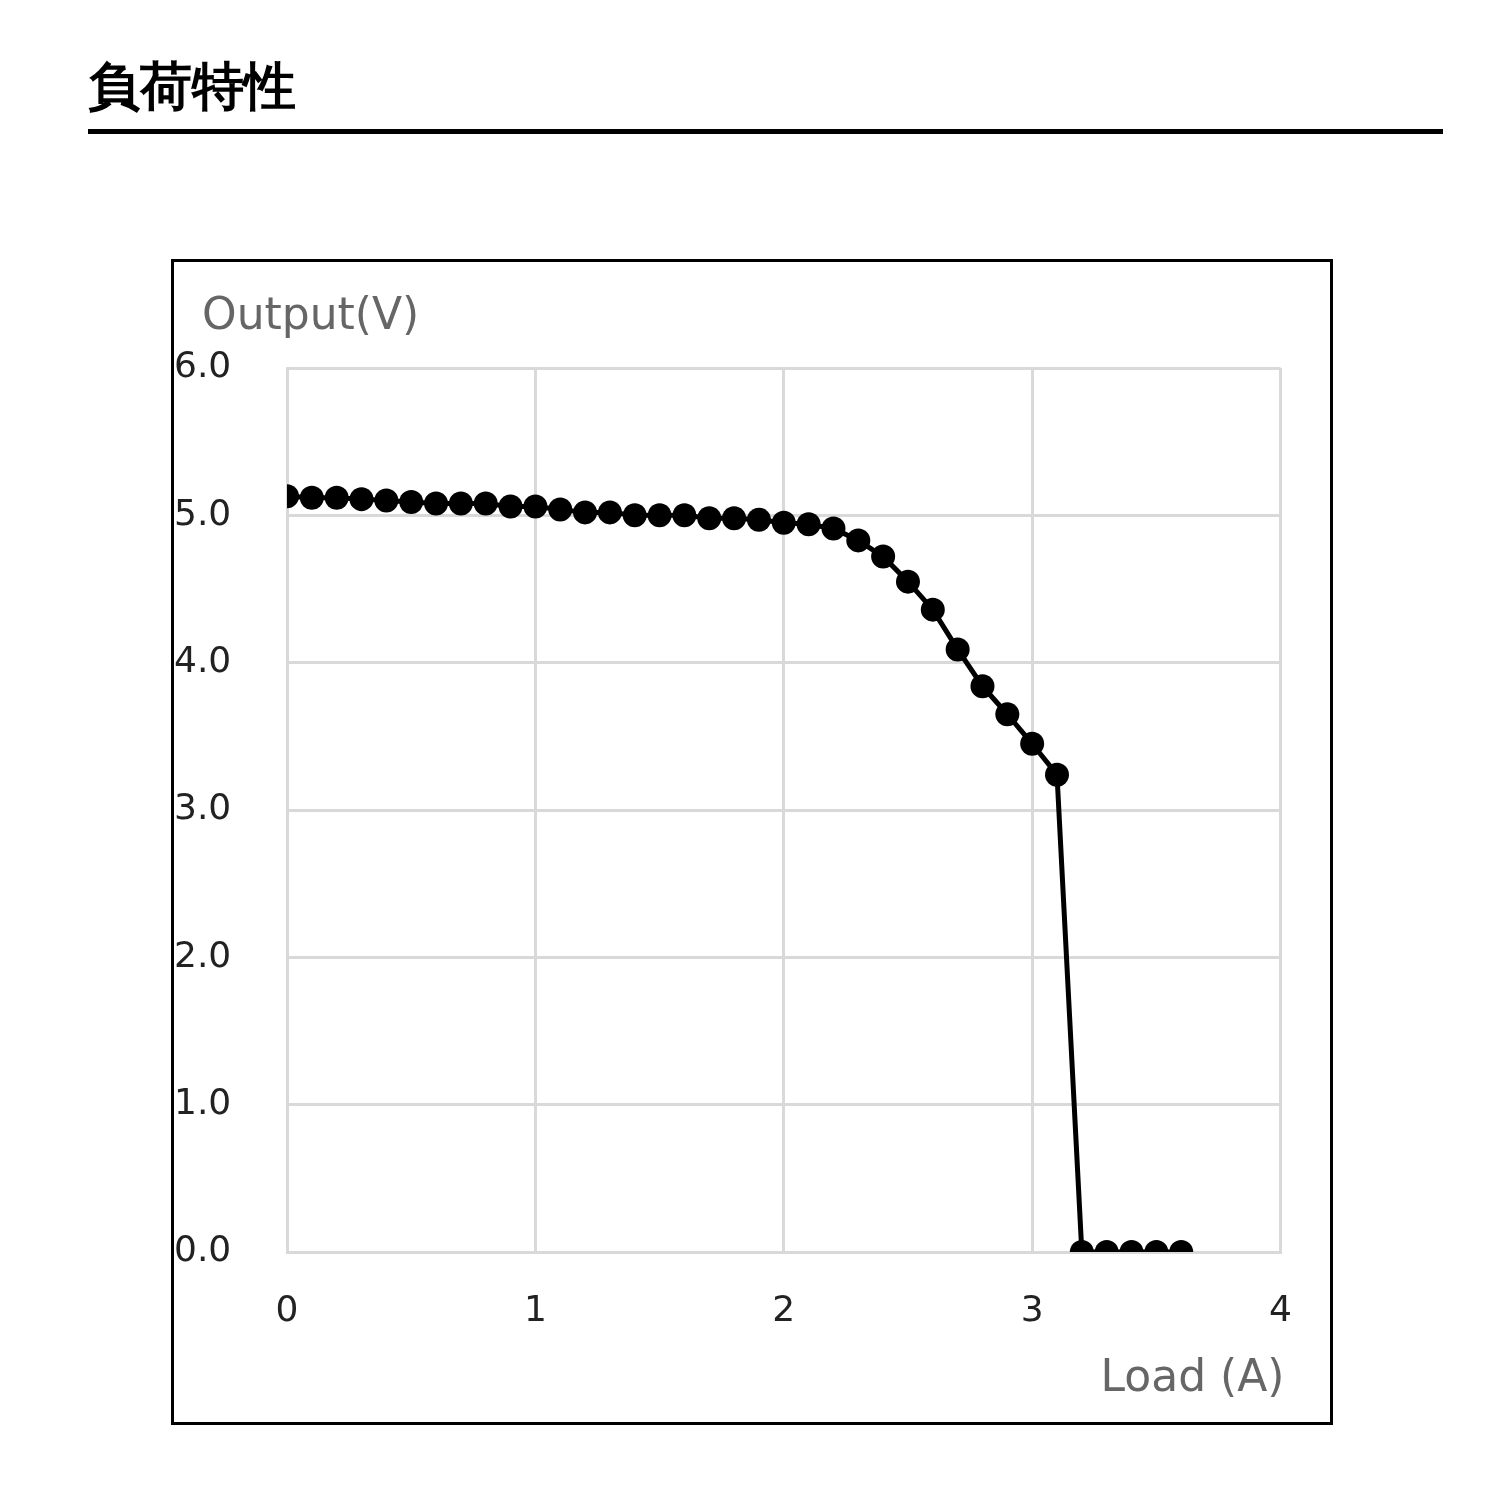 The image size is (1500, 1500). I want to click on x-tick-label: 4, so click(1280, 1308).